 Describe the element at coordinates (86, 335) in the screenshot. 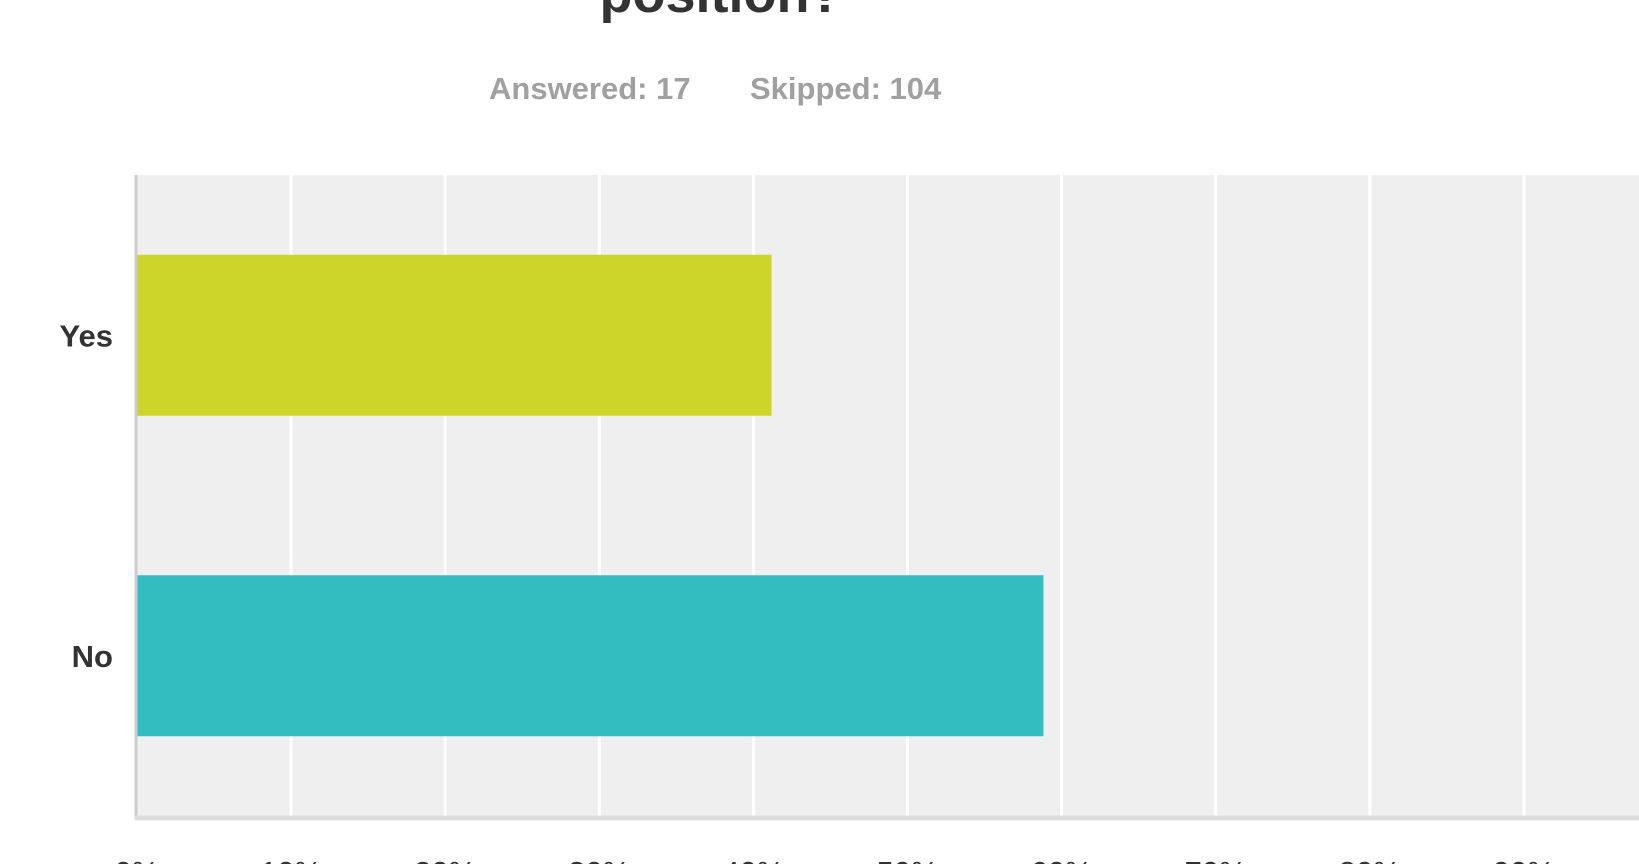

I see `y-tick-label: Yes` at that location.